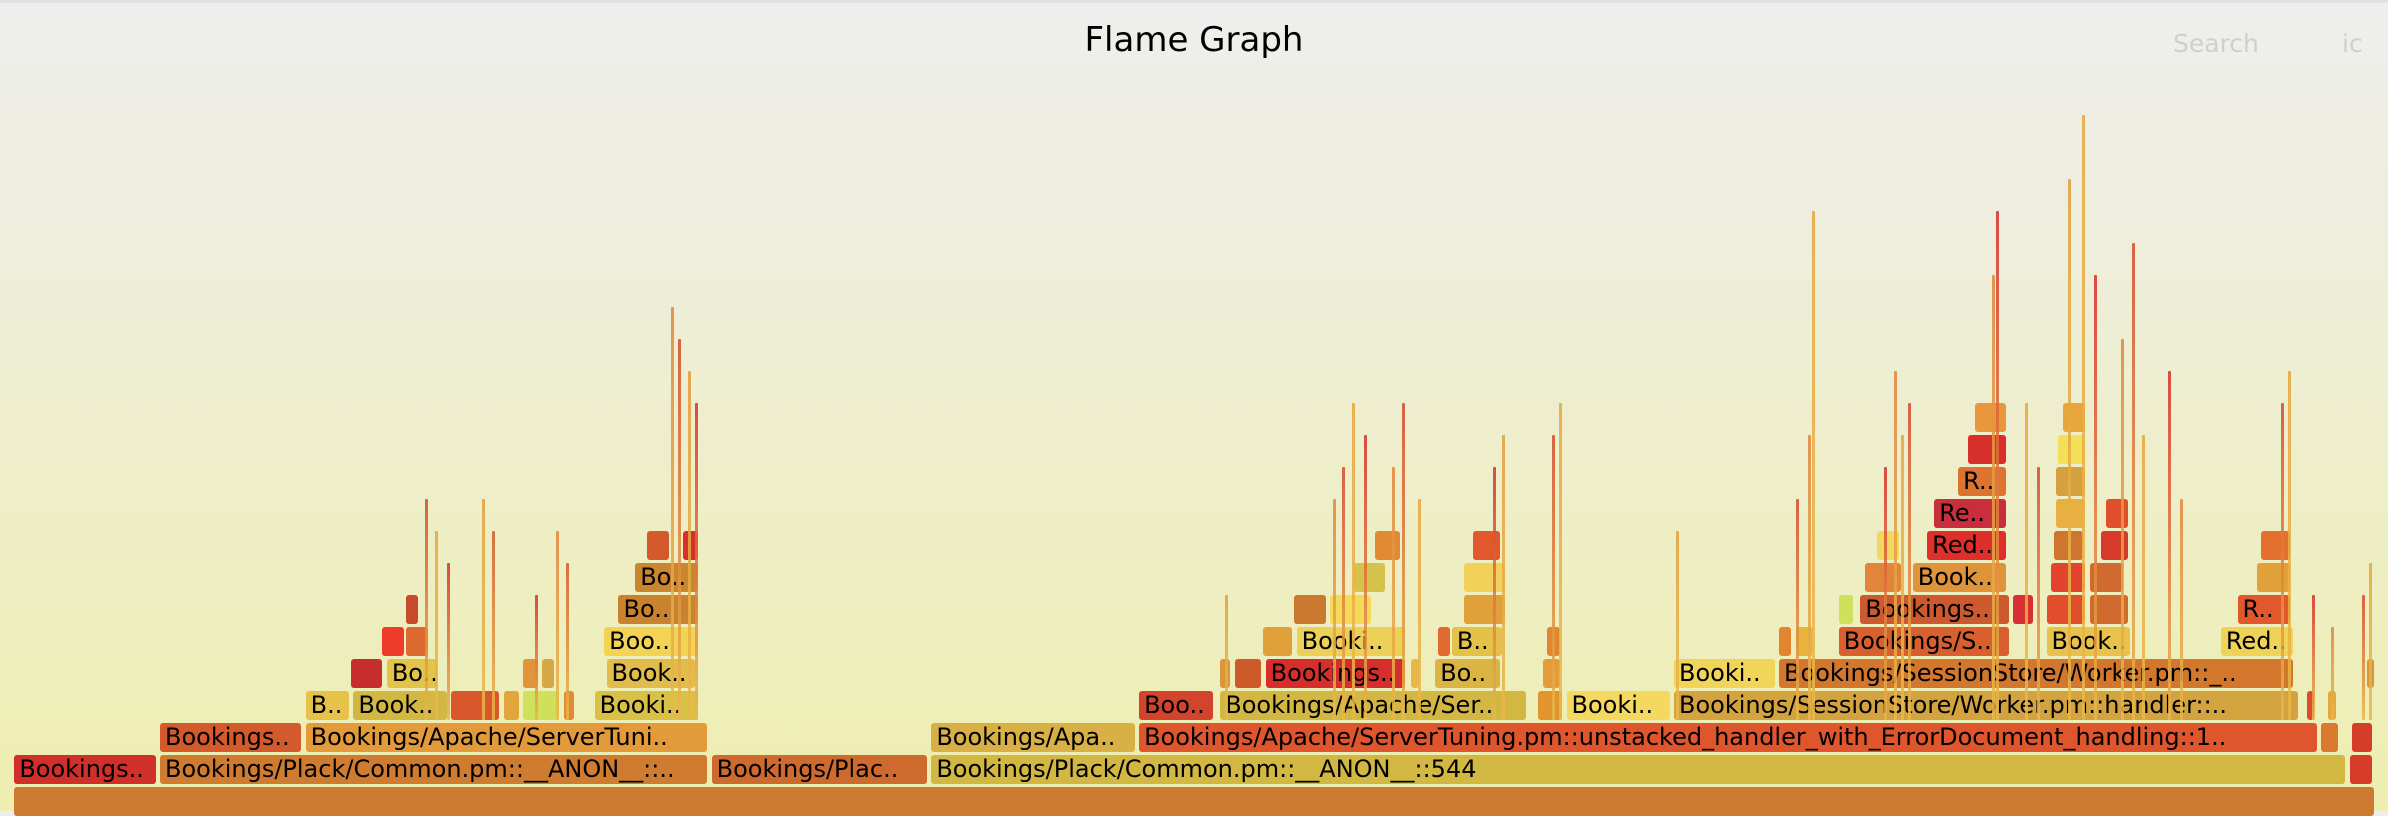 The height and width of the screenshot is (816, 2388). Describe the element at coordinates (2352, 43) in the screenshot. I see `ignore-case-toggle: ic` at that location.